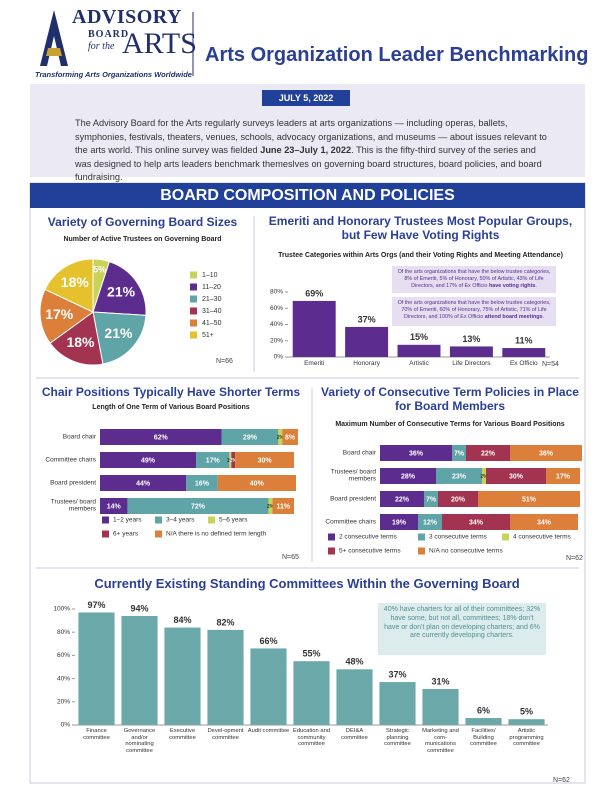 Image resolution: width=612 pixels, height=792 pixels. I want to click on section-title: BOARD COMPOSITION AND POLICIES, so click(307, 195).